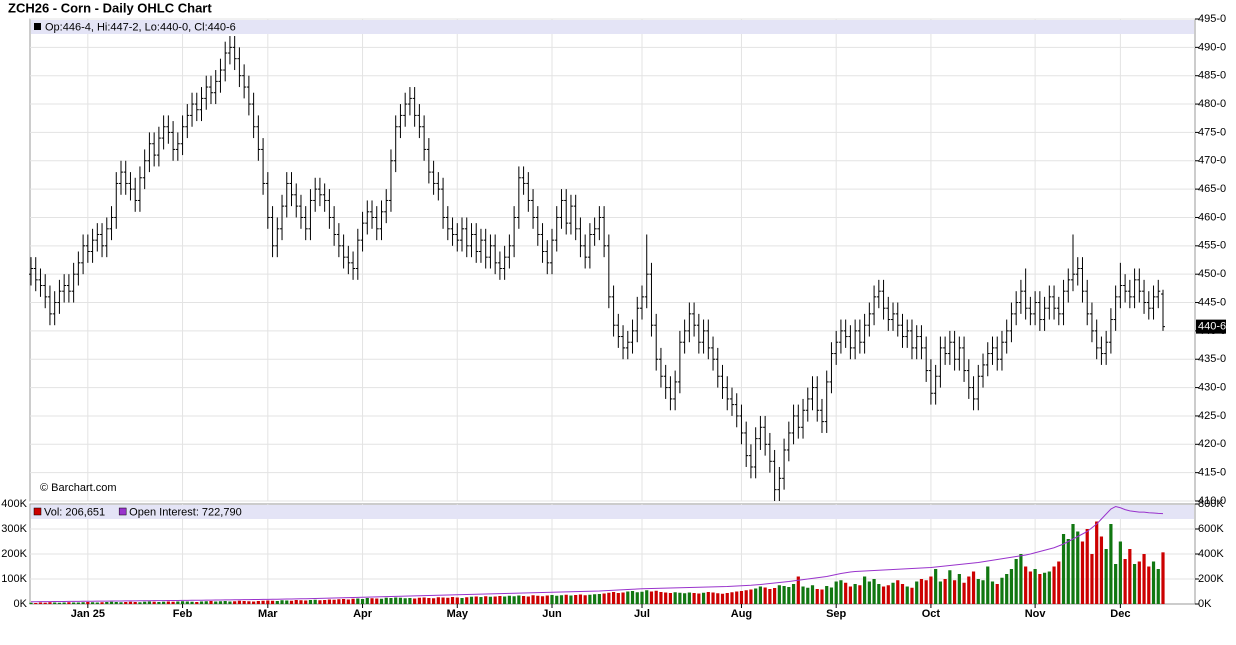 This screenshot has height=645, width=1236. Describe the element at coordinates (597, 554) in the screenshot. I see `oi-line` at that location.